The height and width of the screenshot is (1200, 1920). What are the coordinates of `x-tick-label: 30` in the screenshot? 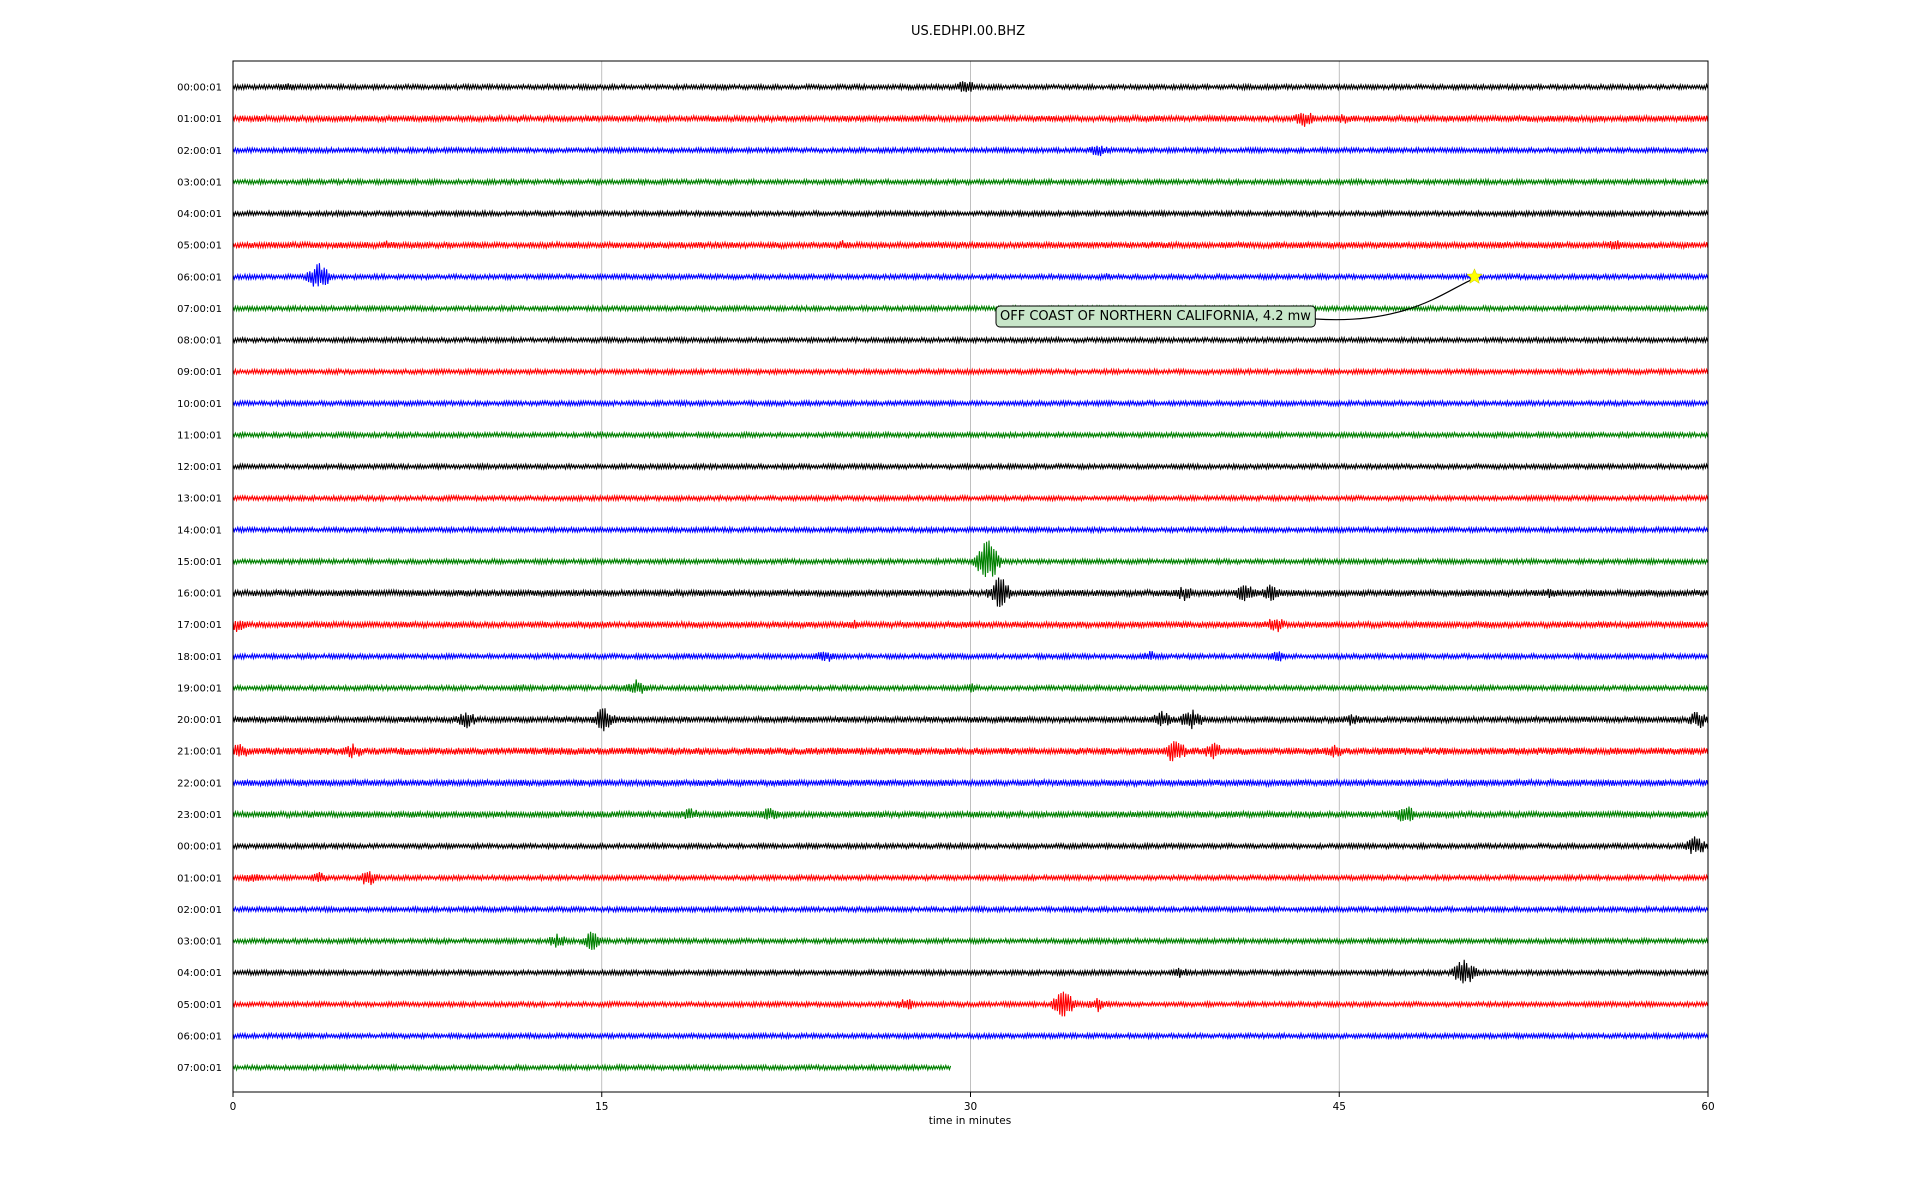 It's located at (970, 1107).